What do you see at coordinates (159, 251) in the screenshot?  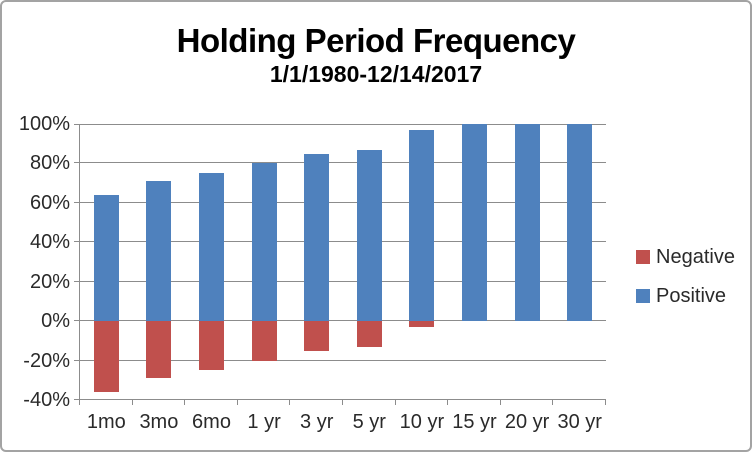 I see `bar-positive-3mo` at bounding box center [159, 251].